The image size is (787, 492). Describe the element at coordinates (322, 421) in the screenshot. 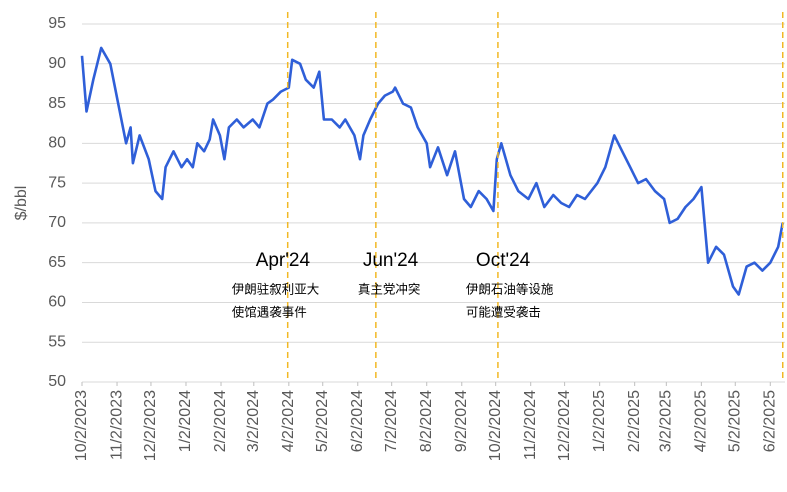

I see `x-tick-label: 5/2/2024` at that location.